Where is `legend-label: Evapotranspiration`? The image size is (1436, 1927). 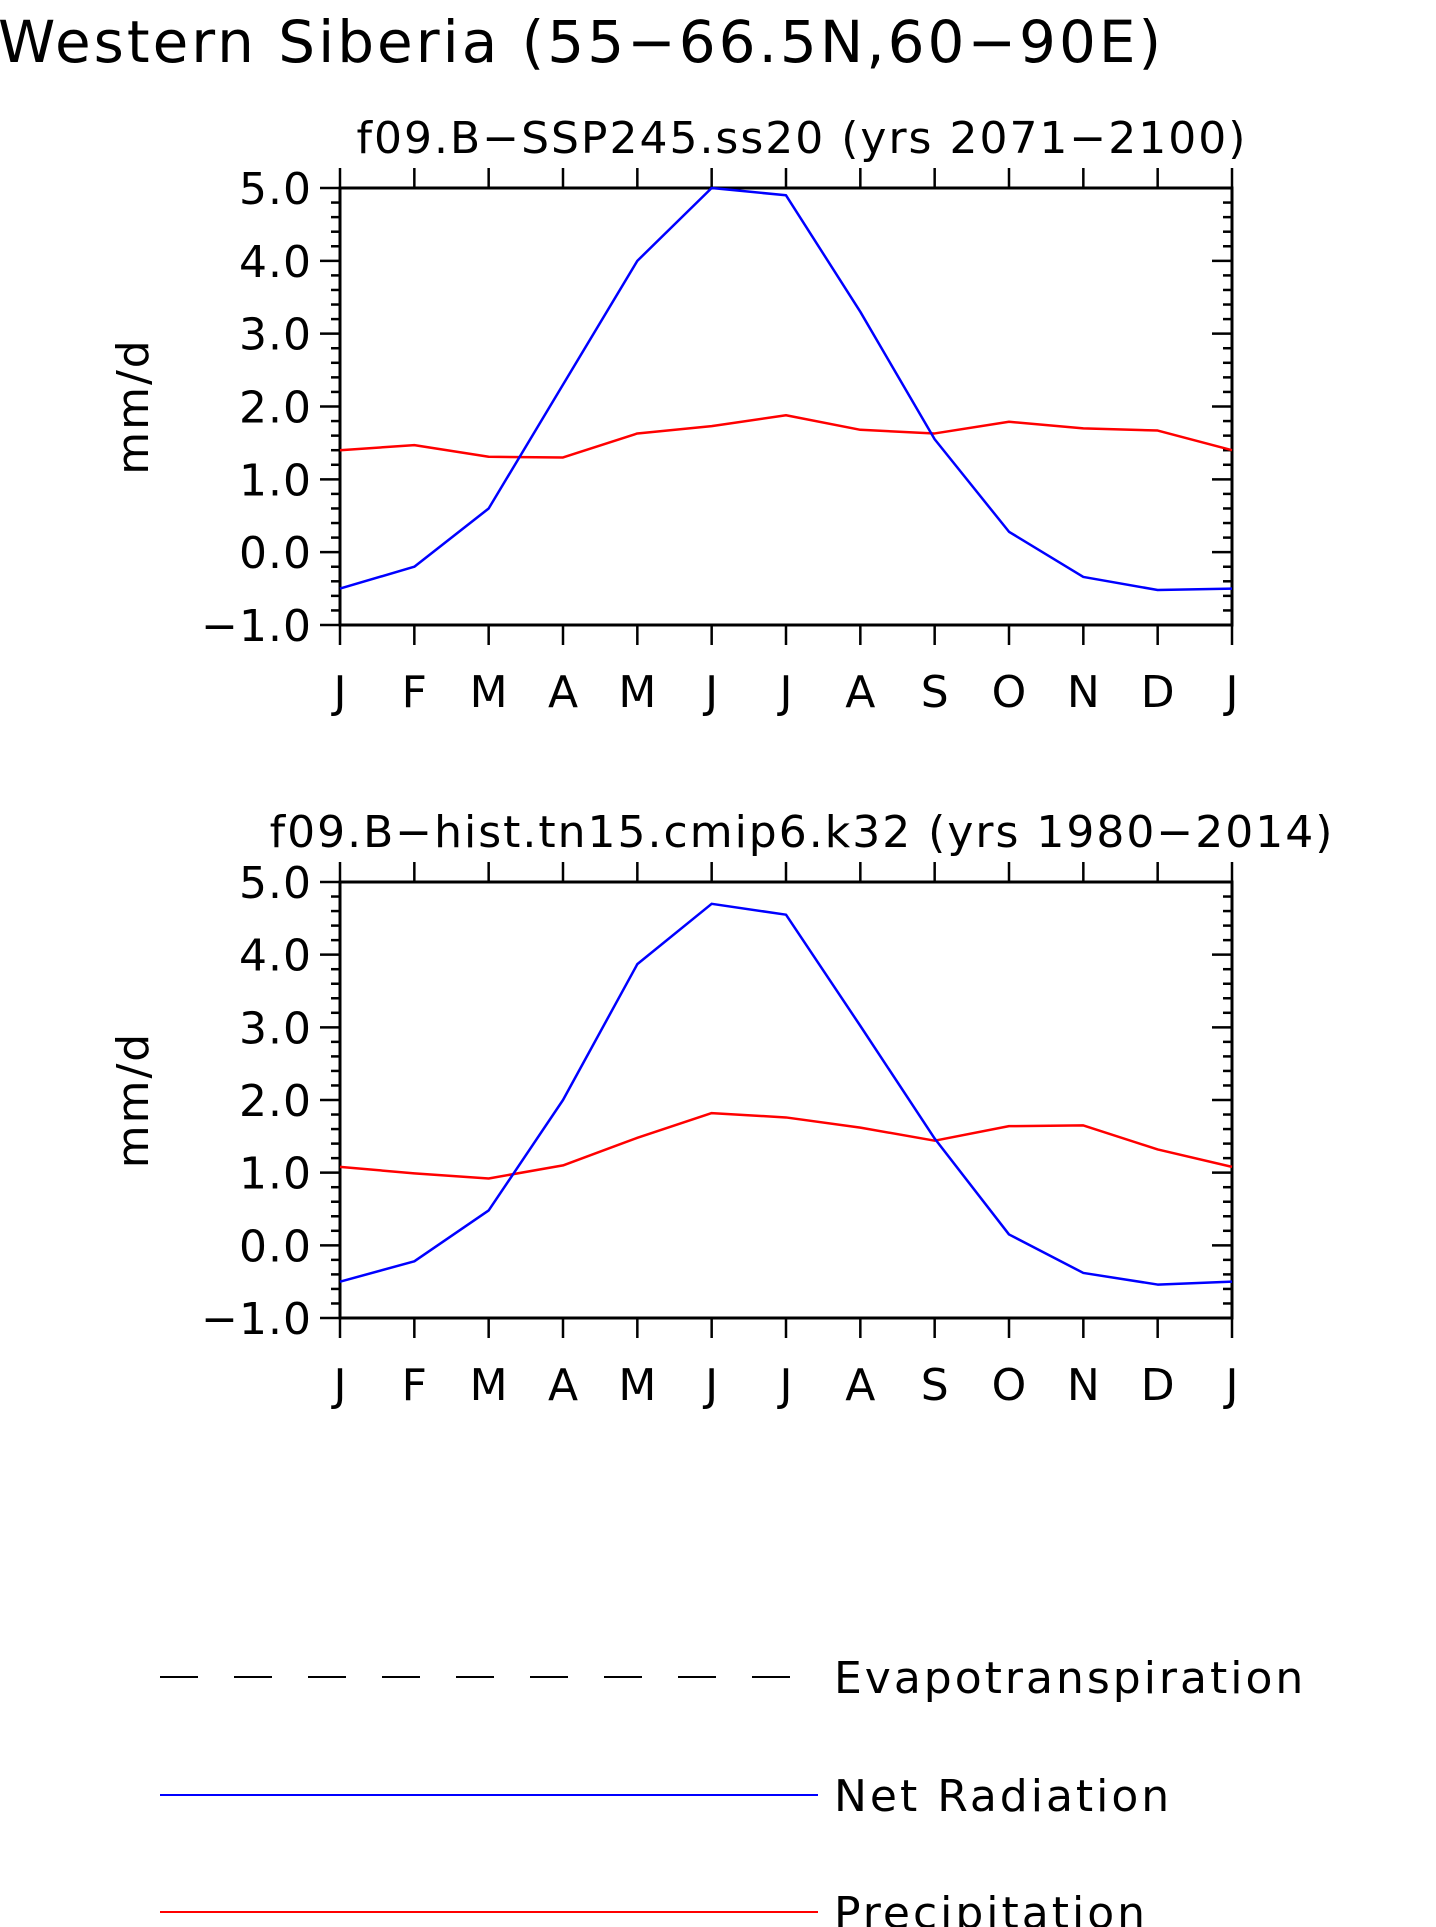
legend-label: Evapotranspiration is located at coordinates (1070, 1678).